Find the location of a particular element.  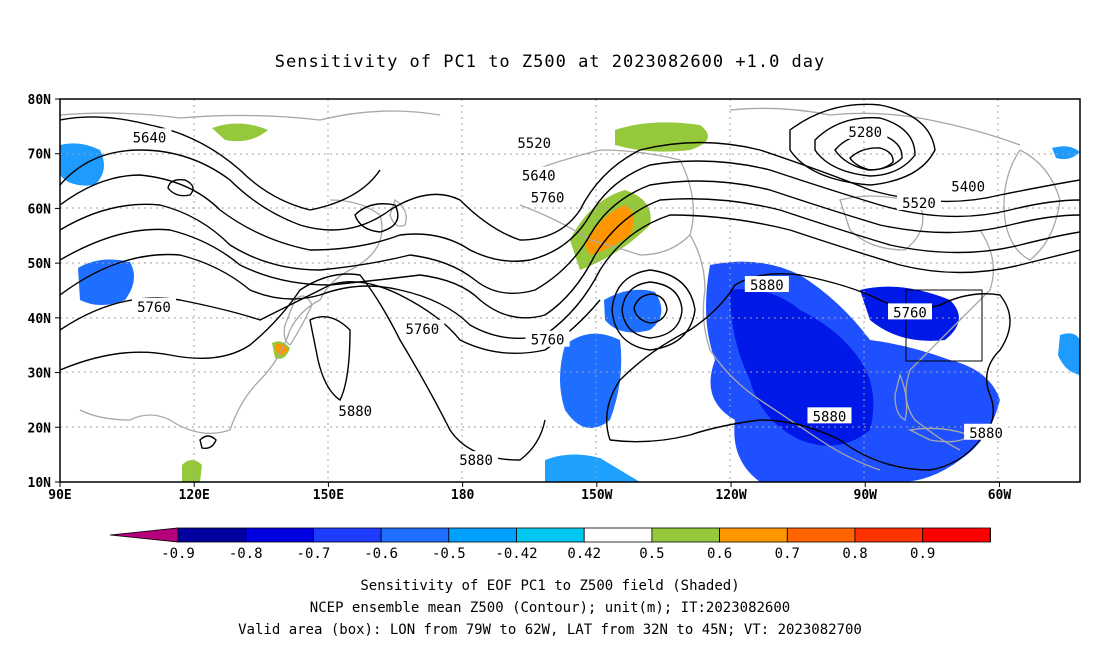

contour-cutoff-low is located at coordinates (653, 310).